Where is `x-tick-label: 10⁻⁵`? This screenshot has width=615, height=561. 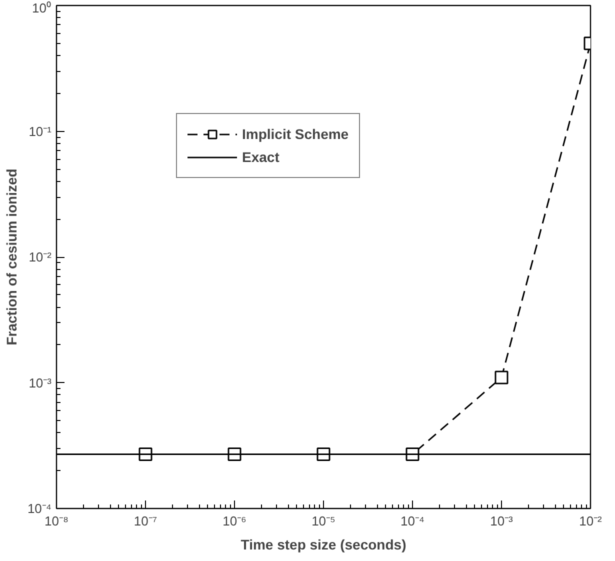 x-tick-label: 10⁻⁵ is located at coordinates (324, 521).